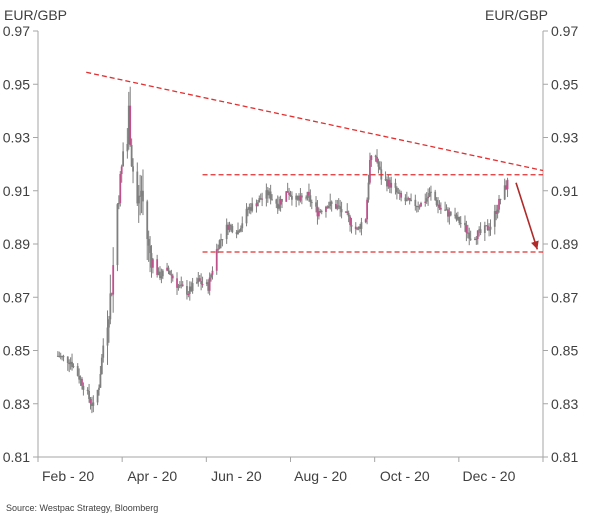  I want to click on x-tick-label: Jun - 20, so click(236, 476).